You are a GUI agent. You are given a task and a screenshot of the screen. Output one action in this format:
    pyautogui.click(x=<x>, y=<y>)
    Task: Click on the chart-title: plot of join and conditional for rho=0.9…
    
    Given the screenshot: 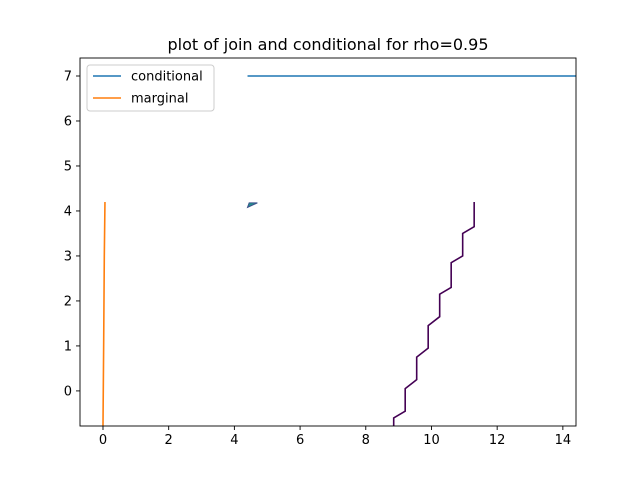 What is the action you would take?
    pyautogui.click(x=327, y=44)
    